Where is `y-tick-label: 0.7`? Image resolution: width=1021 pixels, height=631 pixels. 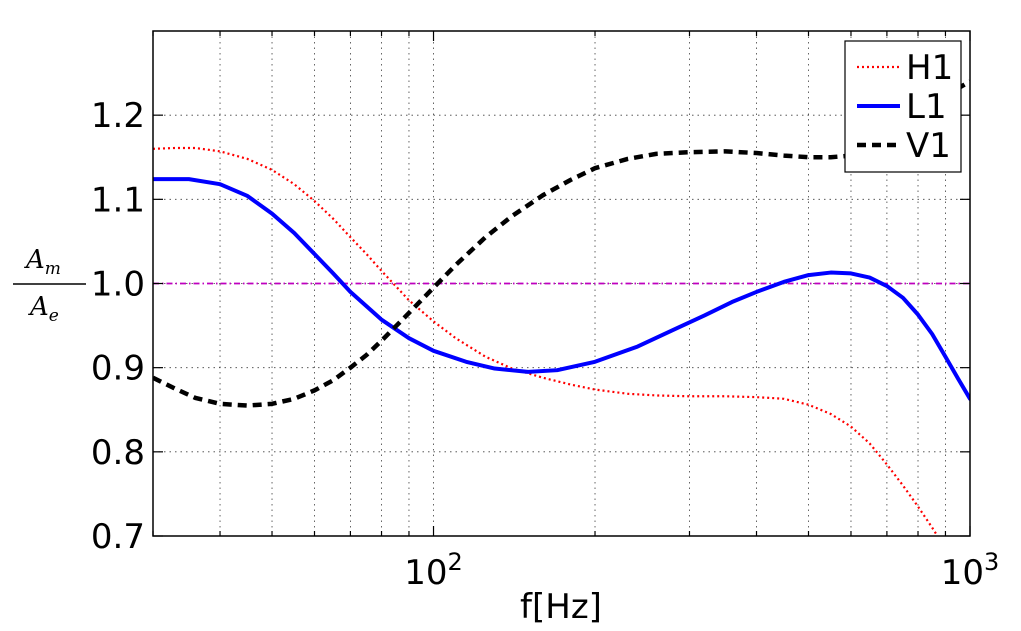
y-tick-label: 0.7 is located at coordinates (118, 537).